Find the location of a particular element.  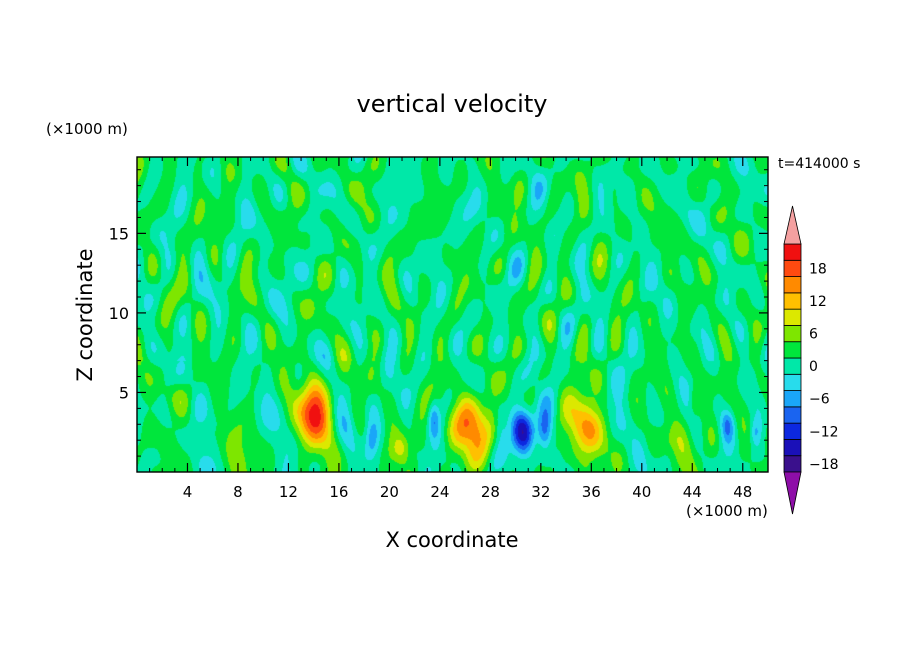

colorbar-tick-label: 0 is located at coordinates (813, 367).